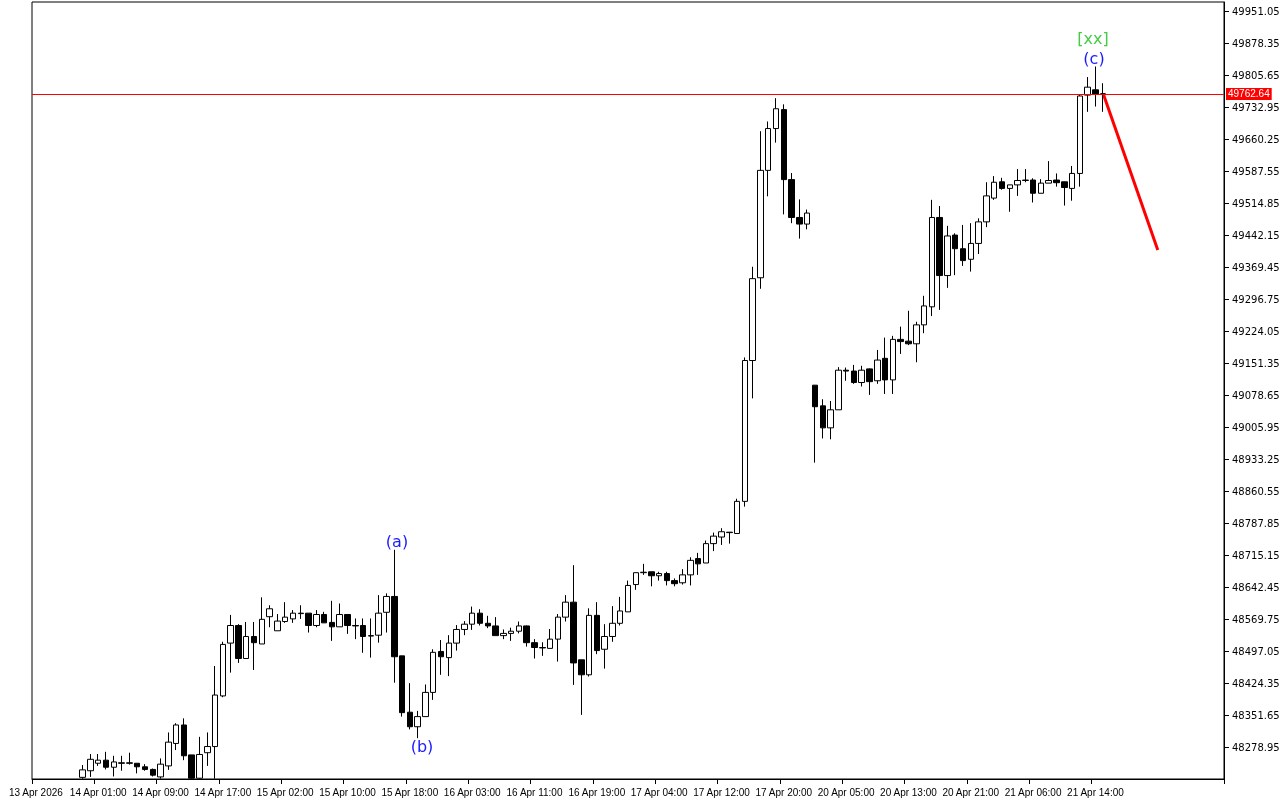  What do you see at coordinates (1256, 171) in the screenshot?
I see `y-tick-label: 49587.55` at bounding box center [1256, 171].